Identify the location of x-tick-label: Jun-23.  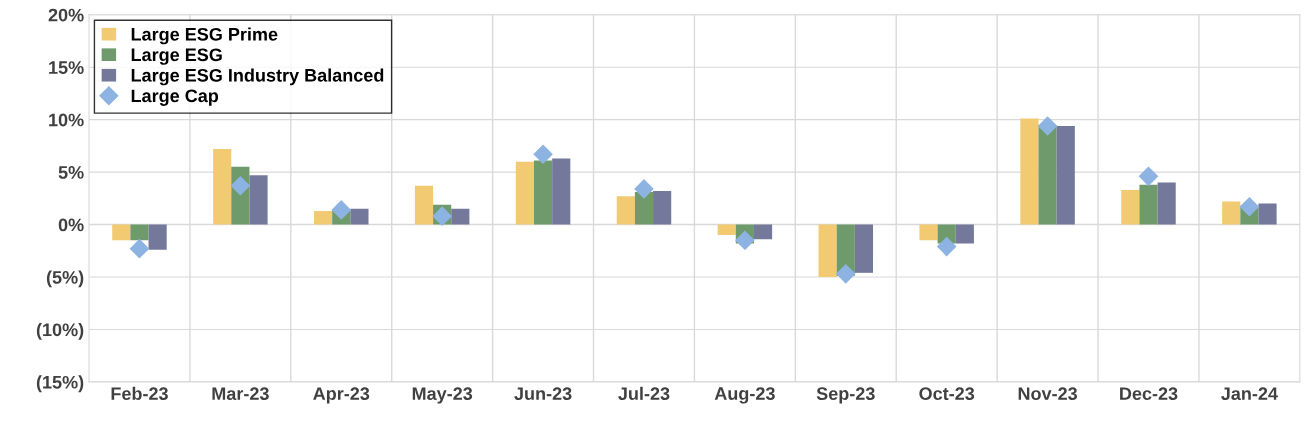
(543, 394).